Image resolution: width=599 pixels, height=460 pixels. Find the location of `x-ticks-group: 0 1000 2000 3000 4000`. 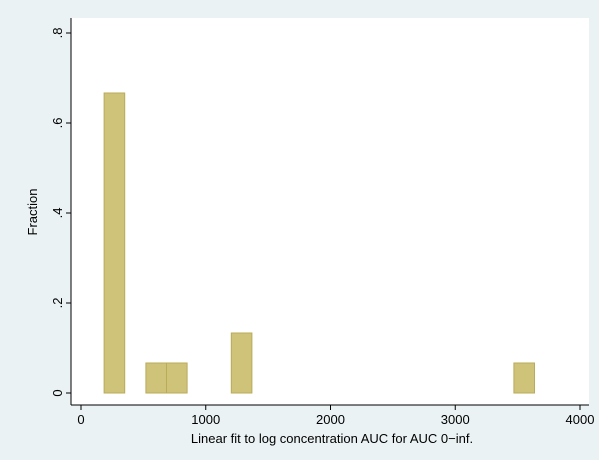

x-ticks-group: 0 1000 2000 3000 4000 is located at coordinates (335, 416).